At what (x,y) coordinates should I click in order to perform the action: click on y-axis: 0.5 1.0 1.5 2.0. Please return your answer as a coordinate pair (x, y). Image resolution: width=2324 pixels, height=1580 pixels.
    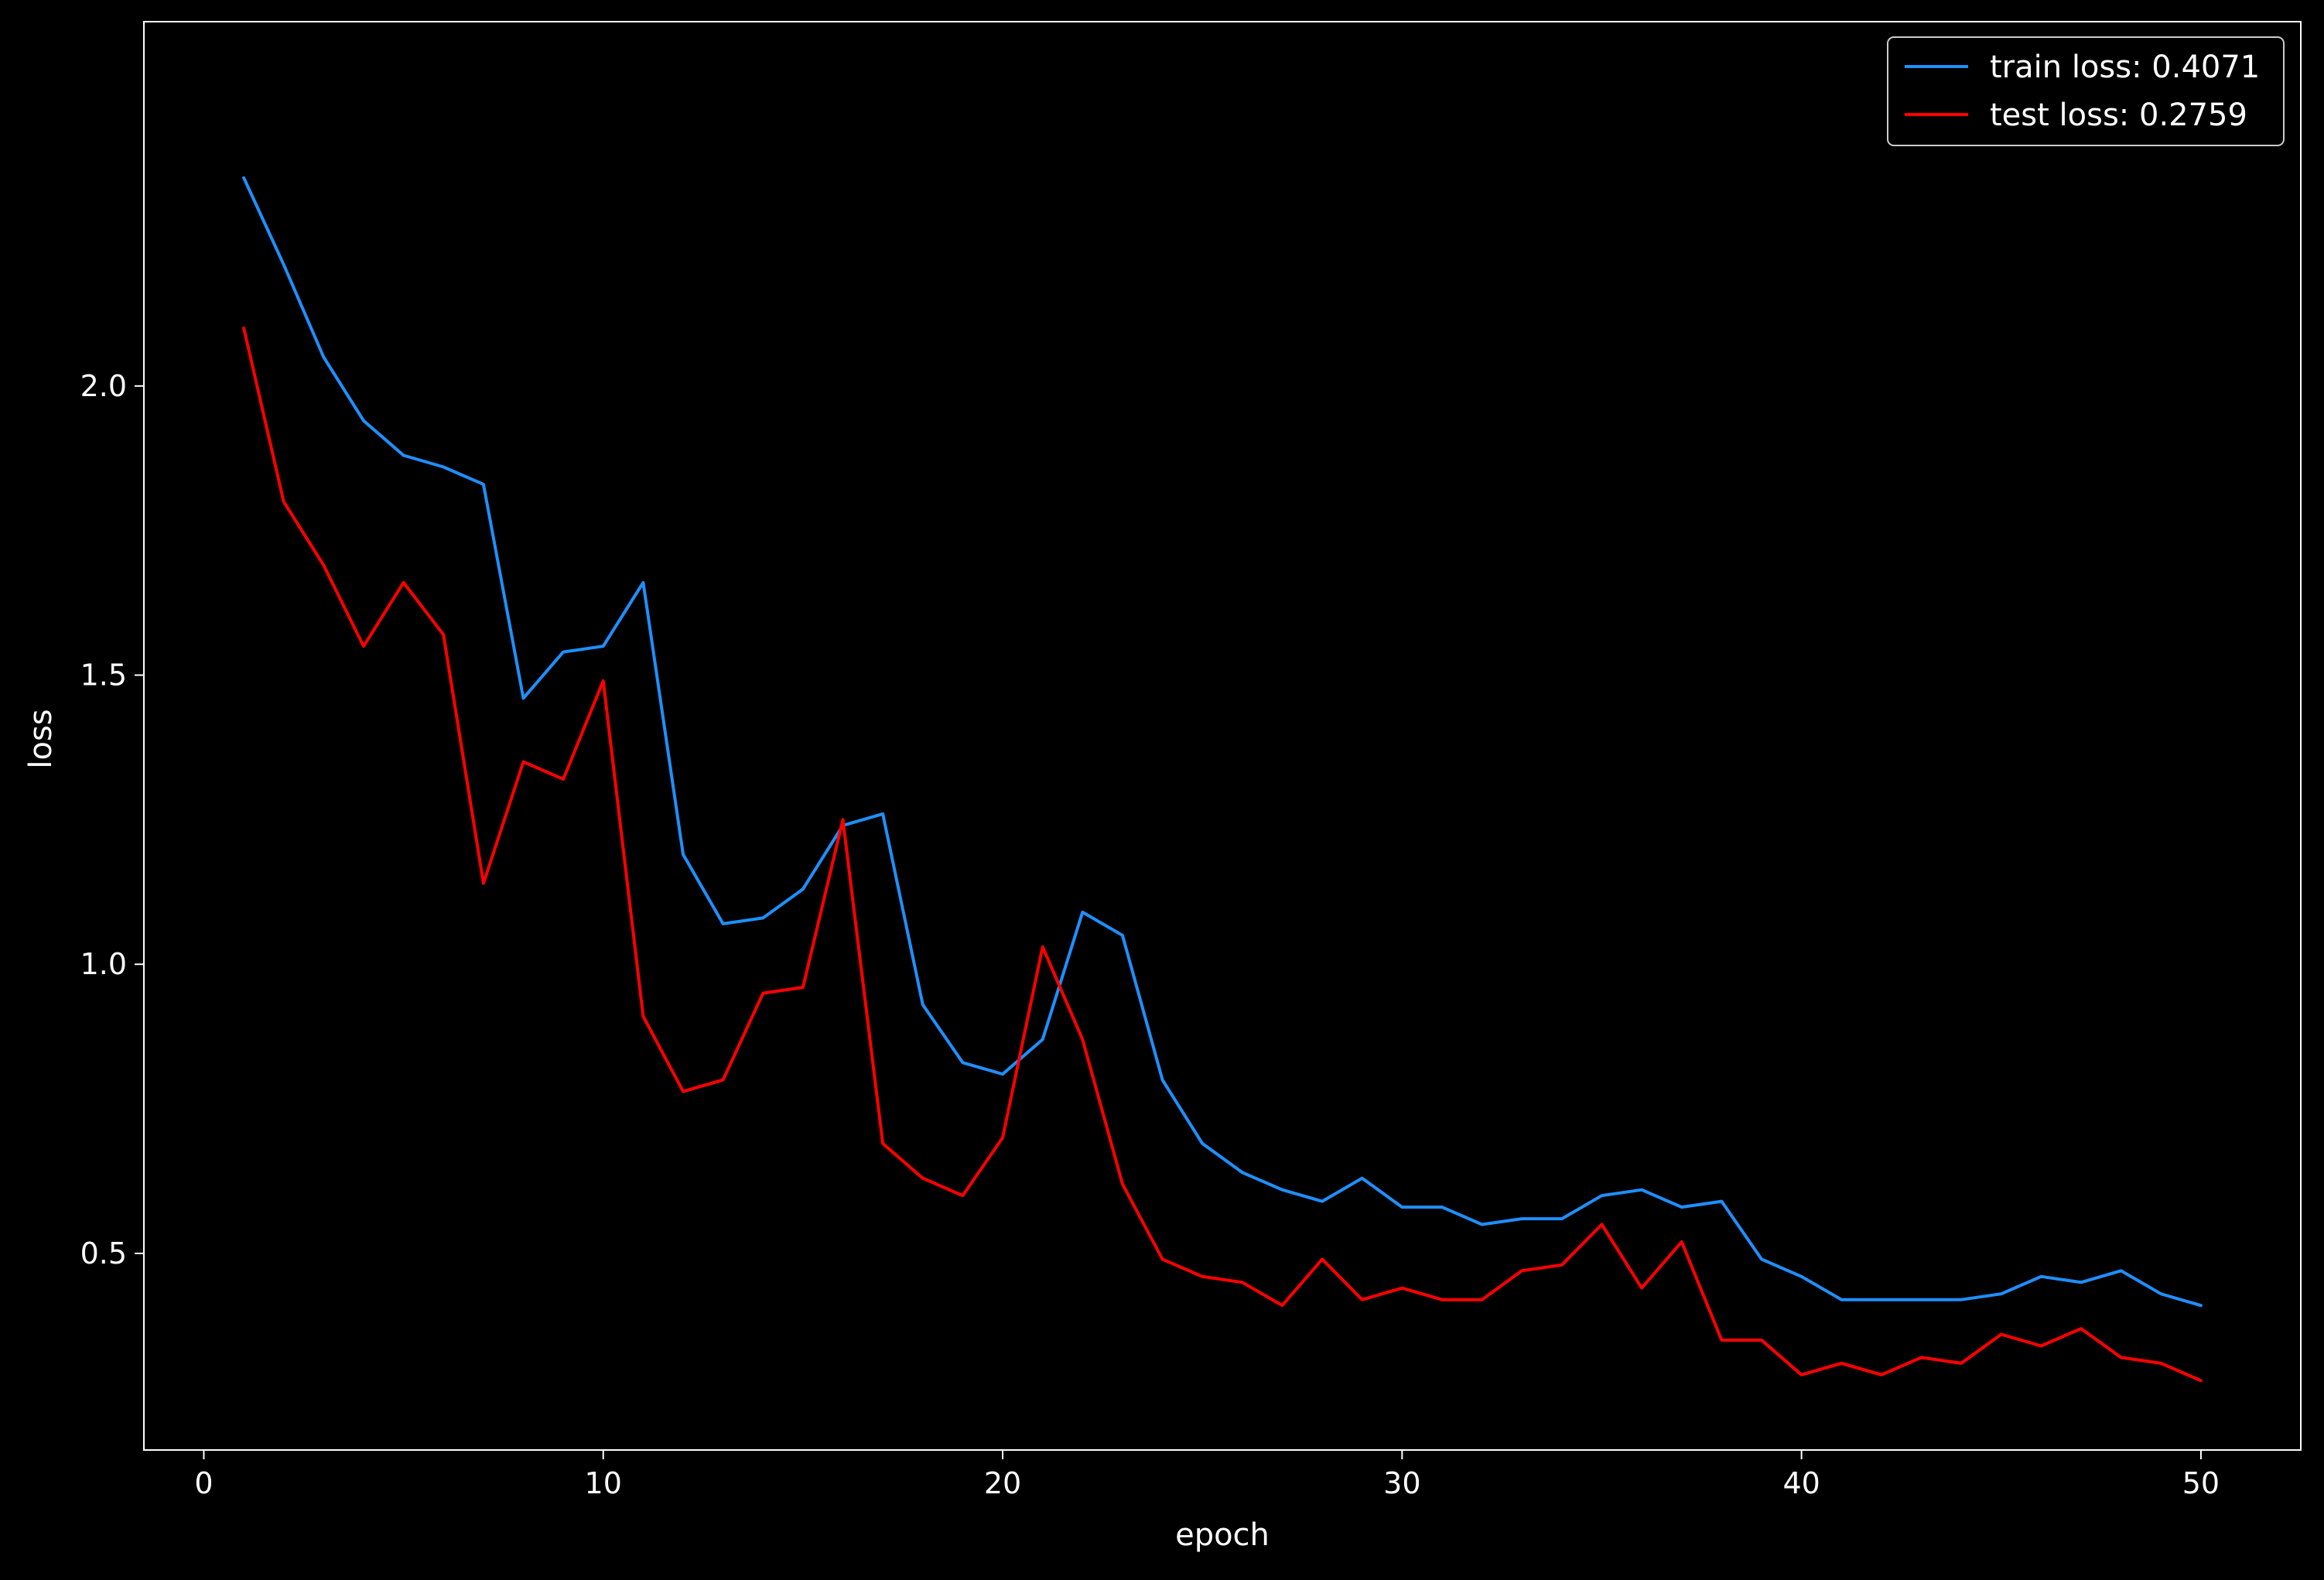
    Looking at the image, I should click on (112, 819).